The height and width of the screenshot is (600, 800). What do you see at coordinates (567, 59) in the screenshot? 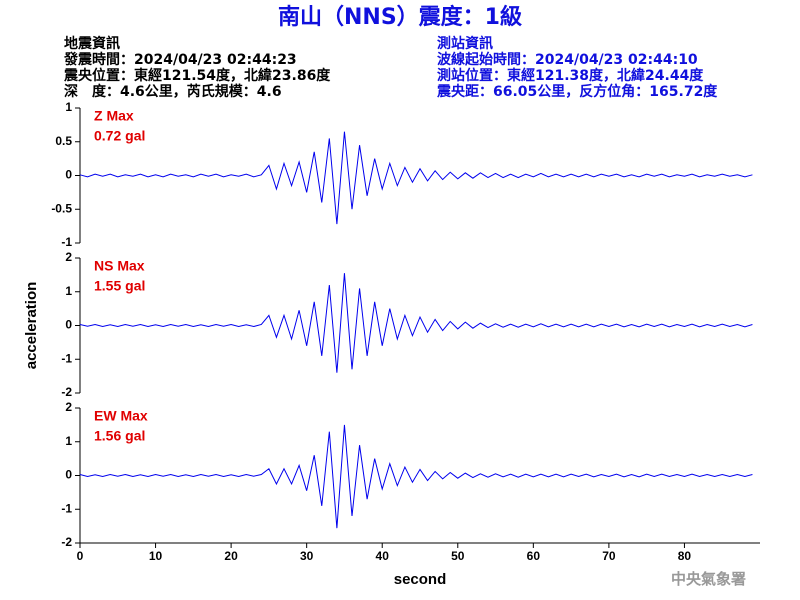
I see `info-line: 波線起始時間：2024/04/23 02:44:10` at bounding box center [567, 59].